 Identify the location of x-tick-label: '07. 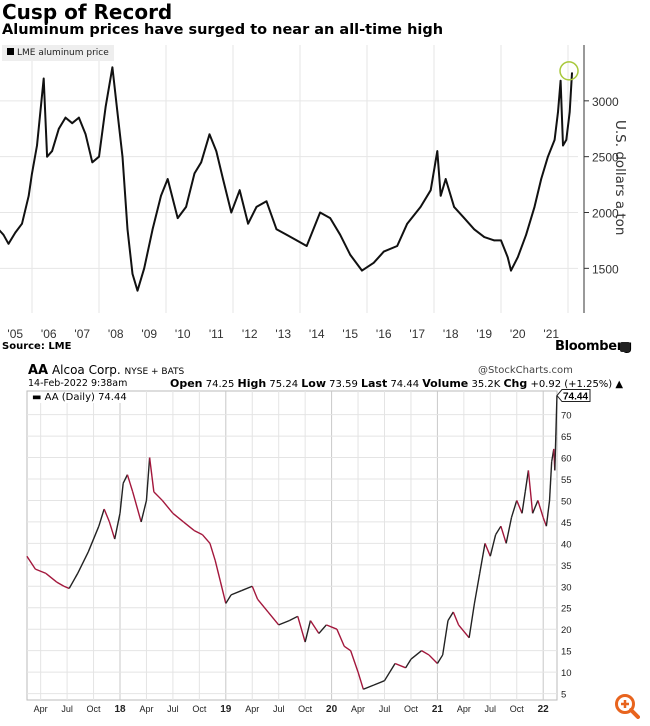
(82, 333).